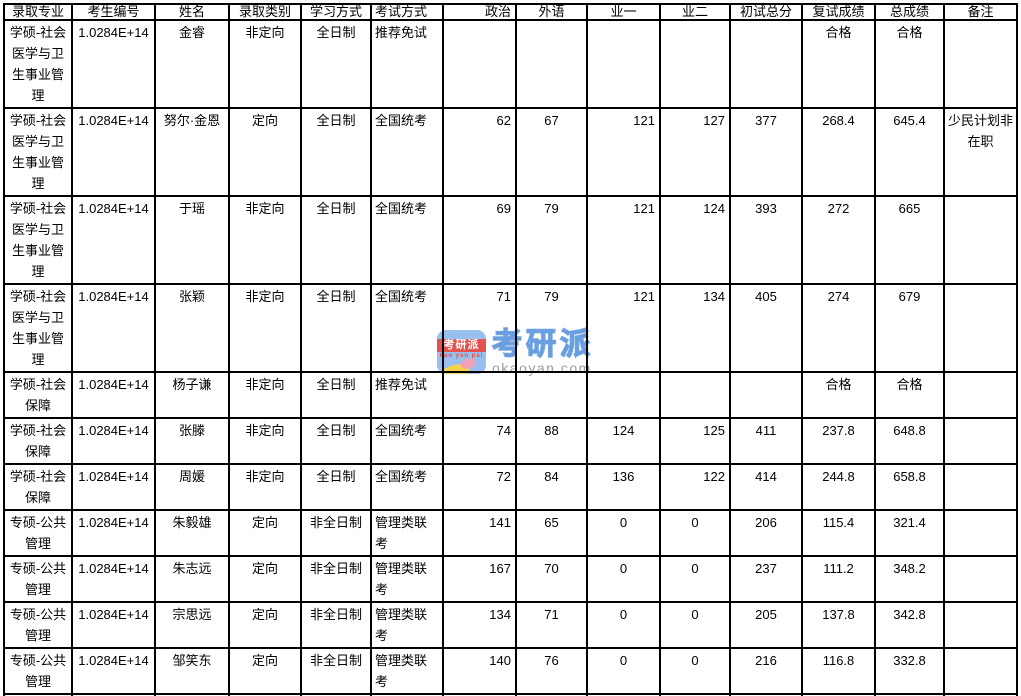 This screenshot has width=1021, height=696. What do you see at coordinates (766, 12) in the screenshot?
I see `column-header-initial-total: 初试总分` at bounding box center [766, 12].